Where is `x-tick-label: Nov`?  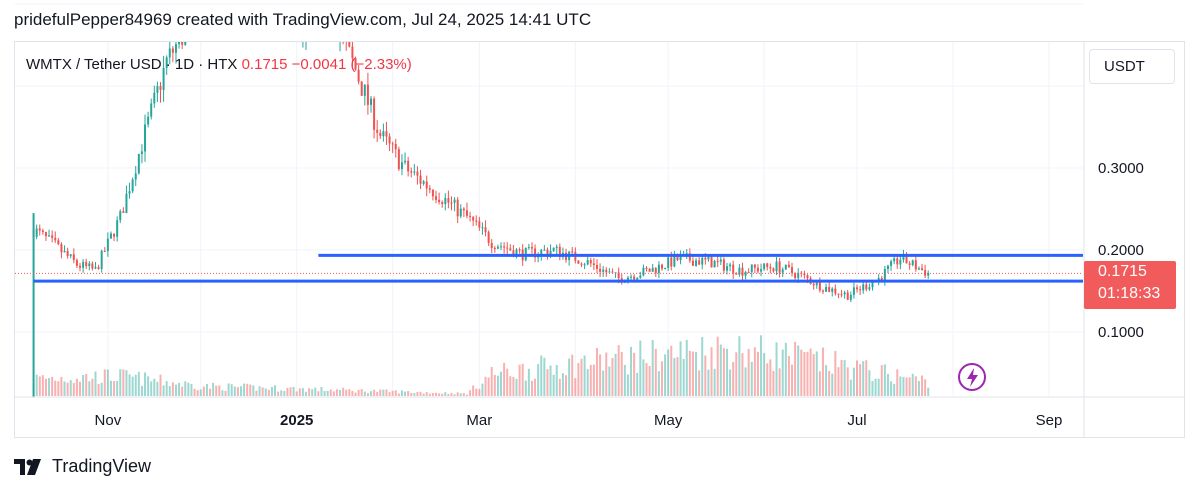
x-tick-label: Nov is located at coordinates (108, 420).